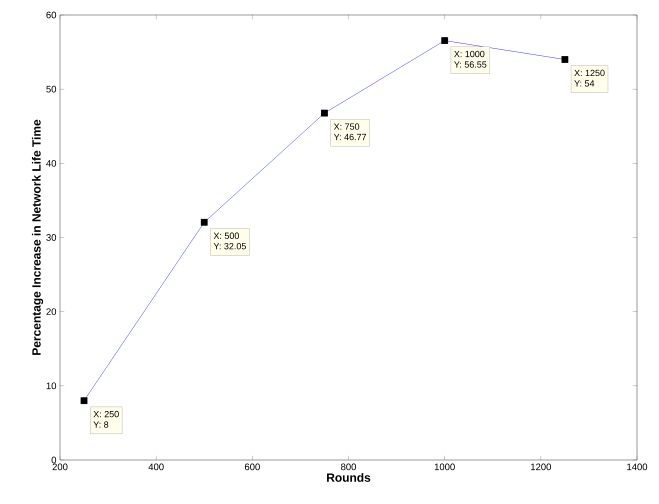 This screenshot has height=504, width=659. I want to click on y-tick-label: 30, so click(51, 237).